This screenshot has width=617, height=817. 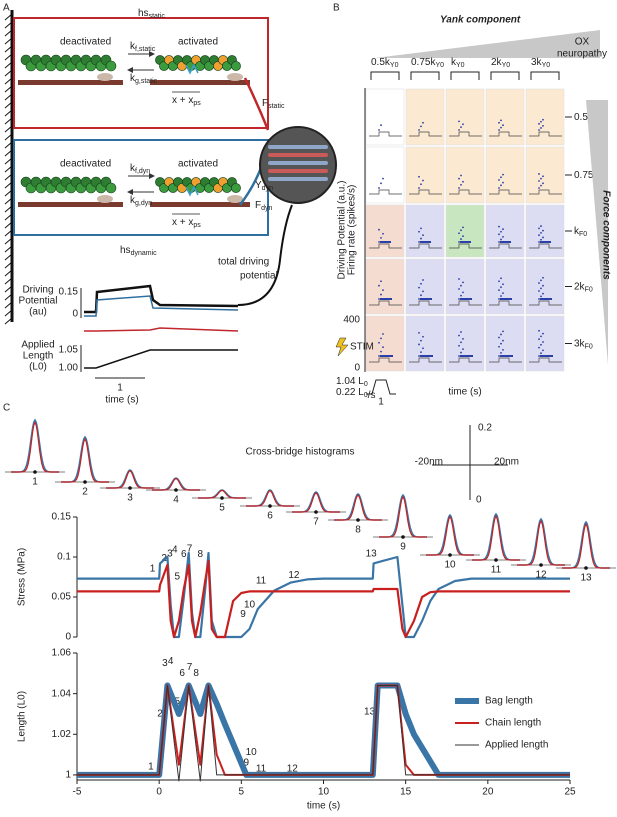 I want to click on stim-rate-sub: 0, so click(x=366, y=395).